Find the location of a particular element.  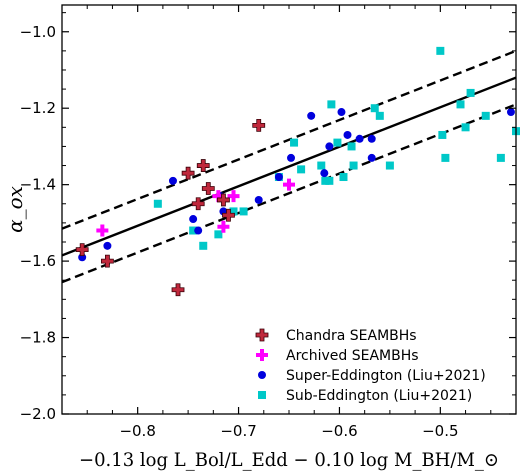

legend-item: Sub-Eddington (Liu+2021) is located at coordinates (365, 396).